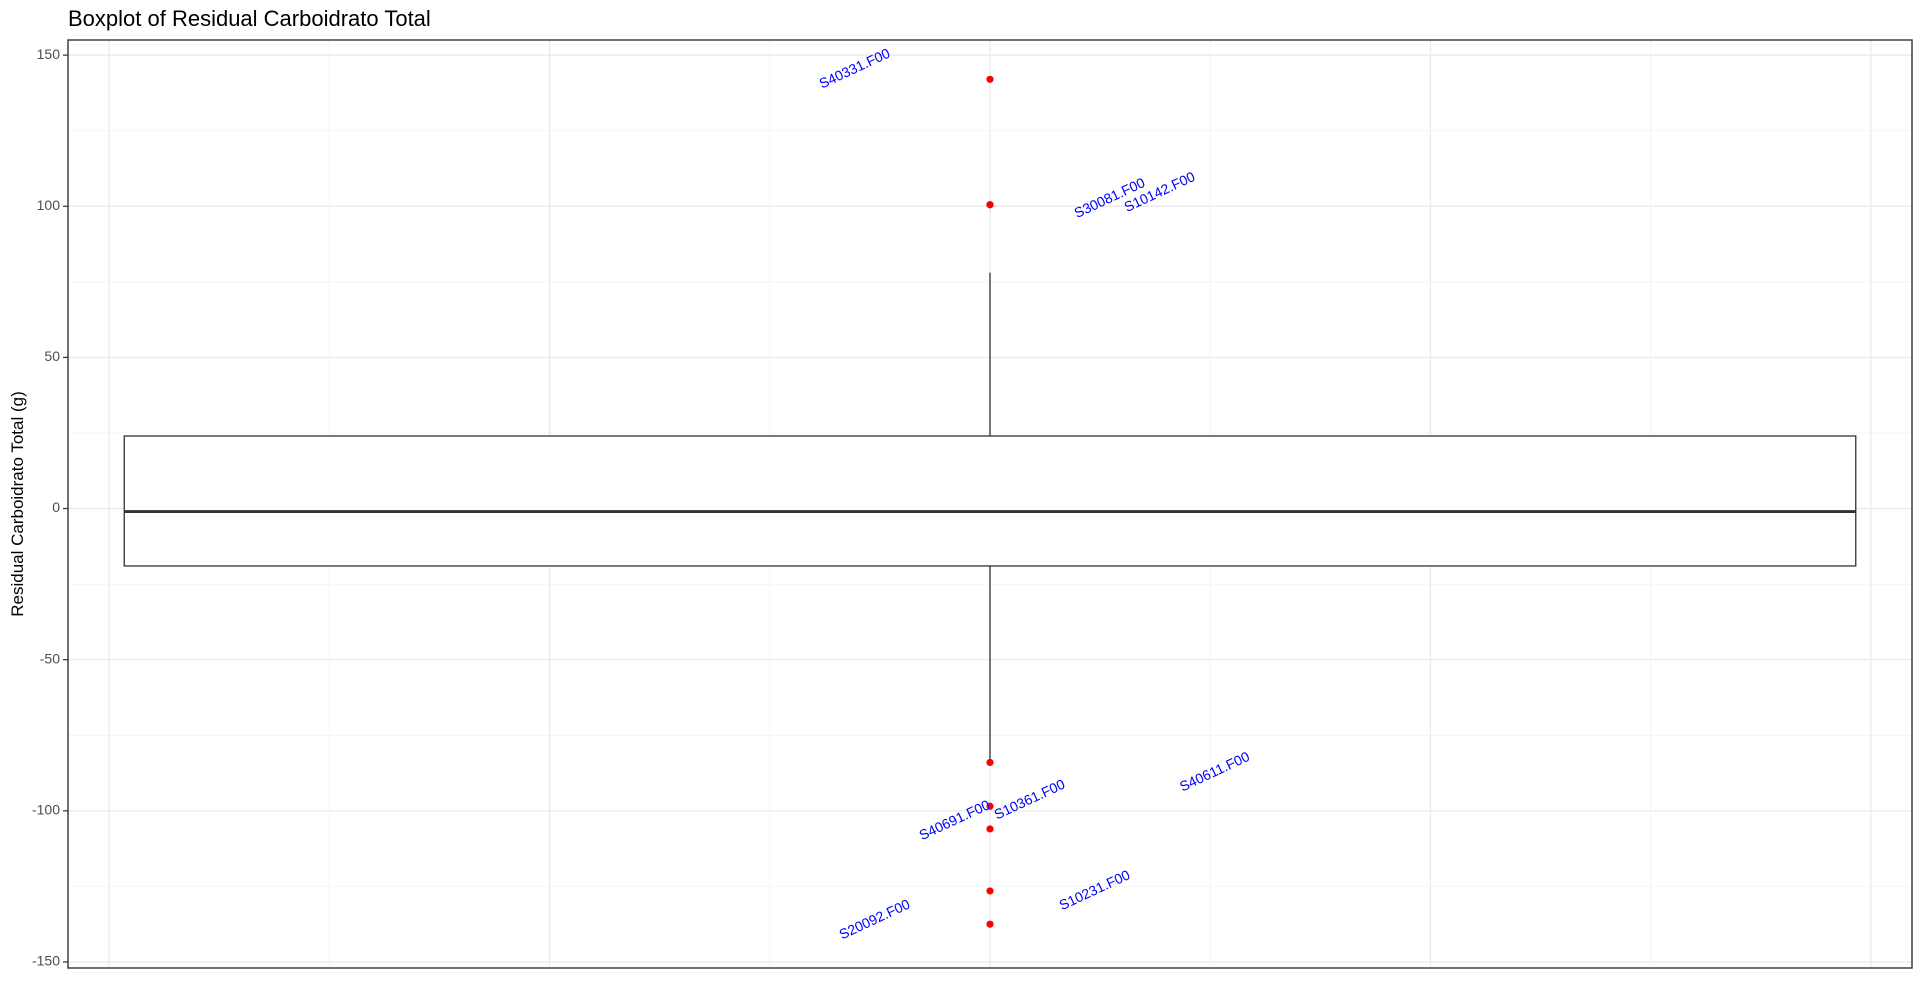  What do you see at coordinates (249, 18) in the screenshot?
I see `chart-title: Boxplot of Residual Carboidrato Total` at bounding box center [249, 18].